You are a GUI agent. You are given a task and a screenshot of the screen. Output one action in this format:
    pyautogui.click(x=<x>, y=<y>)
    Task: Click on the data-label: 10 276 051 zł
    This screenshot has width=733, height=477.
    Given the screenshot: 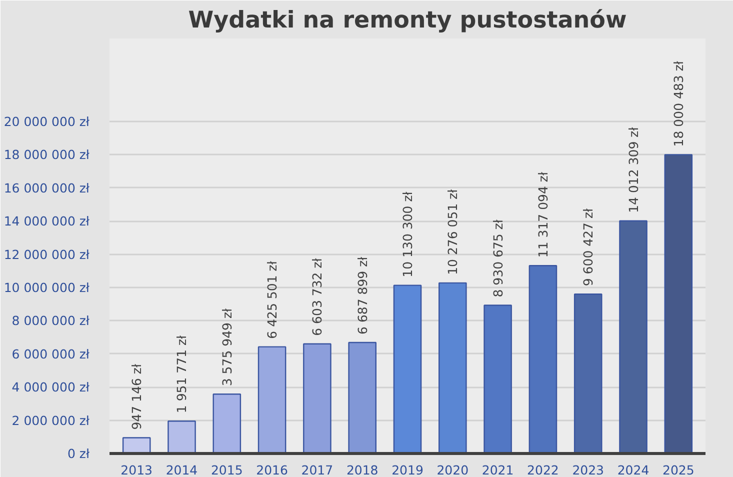 What is the action you would take?
    pyautogui.click(x=452, y=231)
    